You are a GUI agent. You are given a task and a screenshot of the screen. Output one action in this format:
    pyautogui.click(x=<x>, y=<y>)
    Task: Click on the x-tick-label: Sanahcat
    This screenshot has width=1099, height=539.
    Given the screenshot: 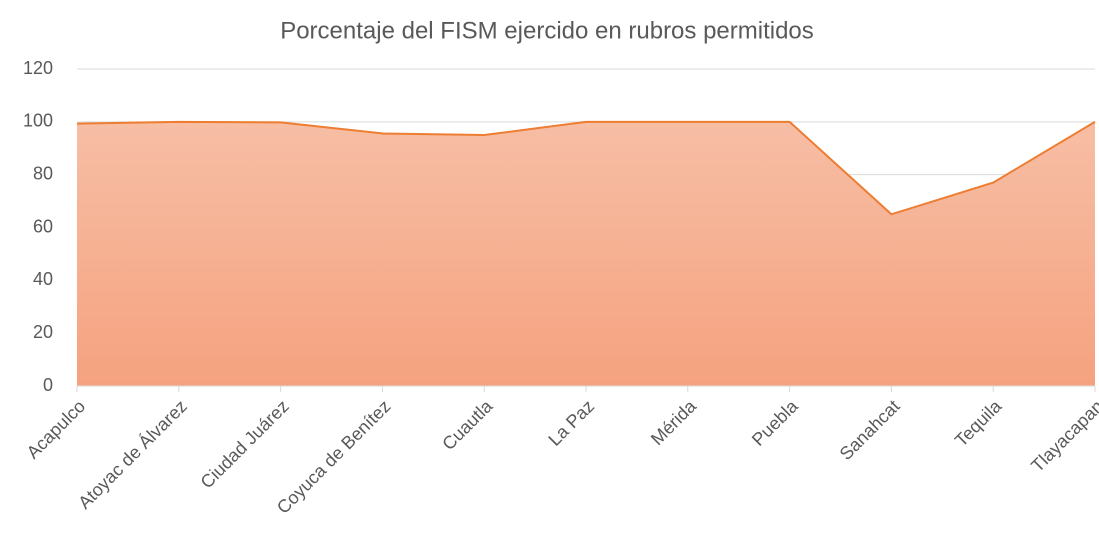 What is the action you would take?
    pyautogui.click(x=870, y=430)
    